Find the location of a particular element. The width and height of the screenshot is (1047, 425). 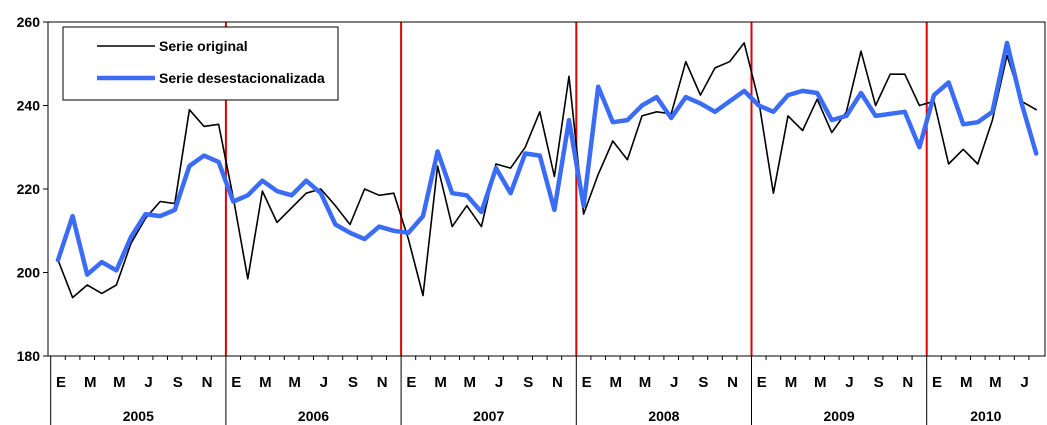

year-label: 2006 is located at coordinates (313, 416).